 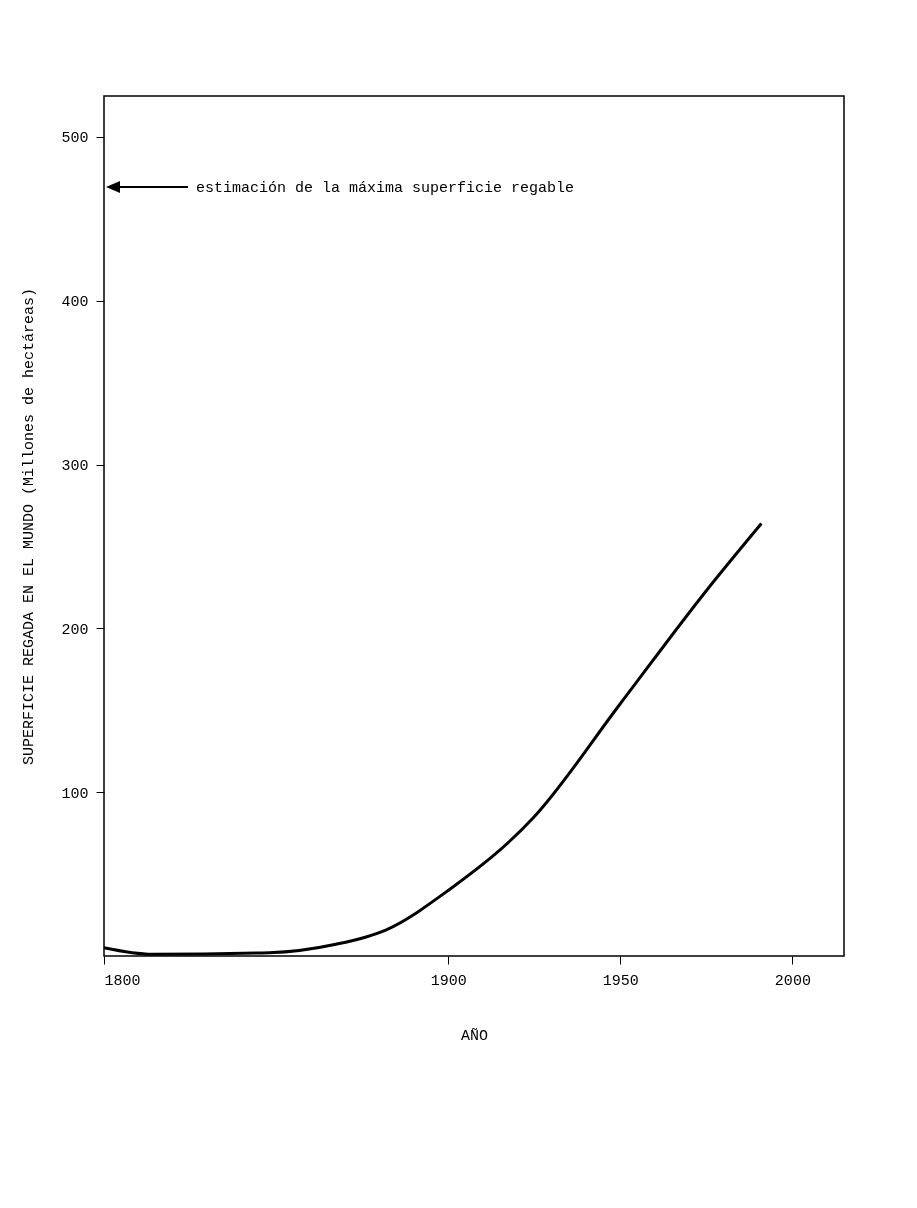 I want to click on x-tick-label: 1950, so click(x=620, y=981).